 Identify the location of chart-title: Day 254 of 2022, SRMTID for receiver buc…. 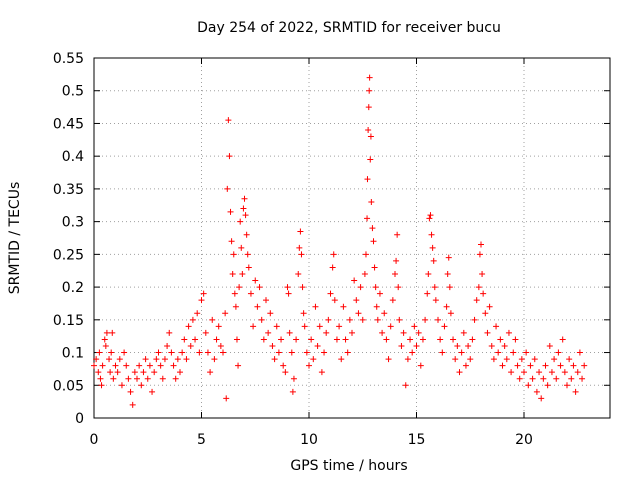
(349, 28).